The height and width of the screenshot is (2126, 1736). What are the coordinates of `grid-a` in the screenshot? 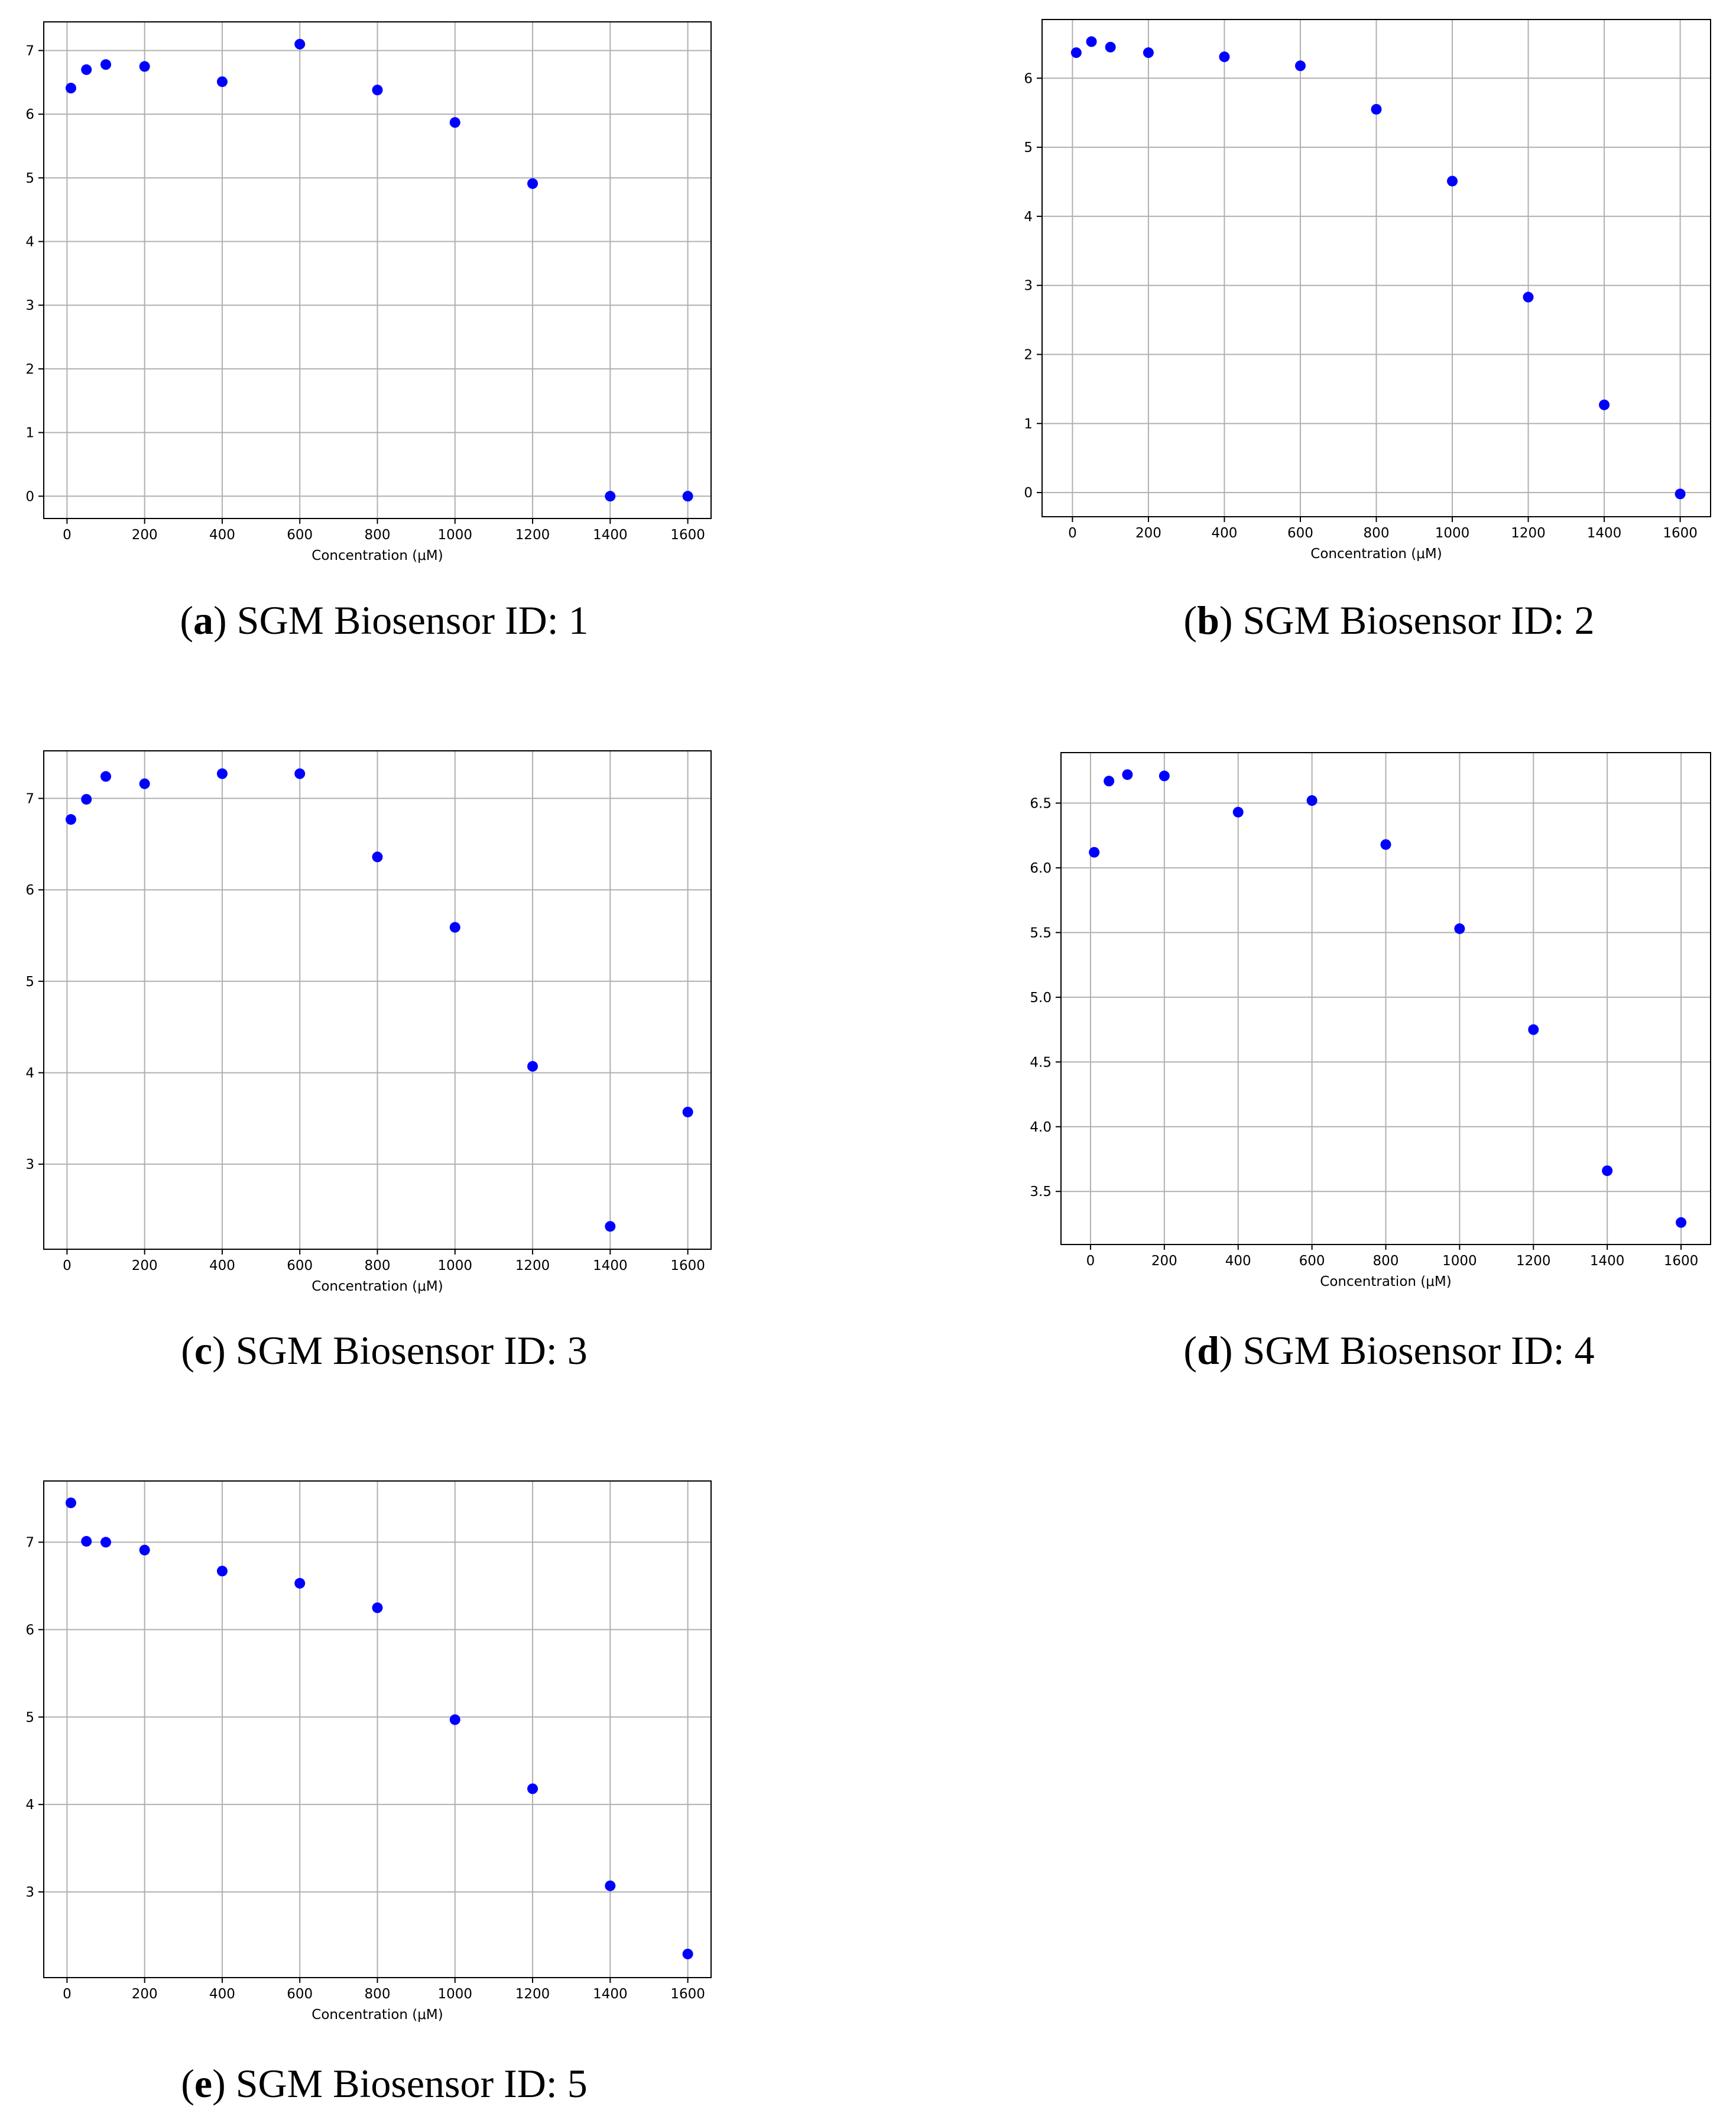 It's located at (378, 270).